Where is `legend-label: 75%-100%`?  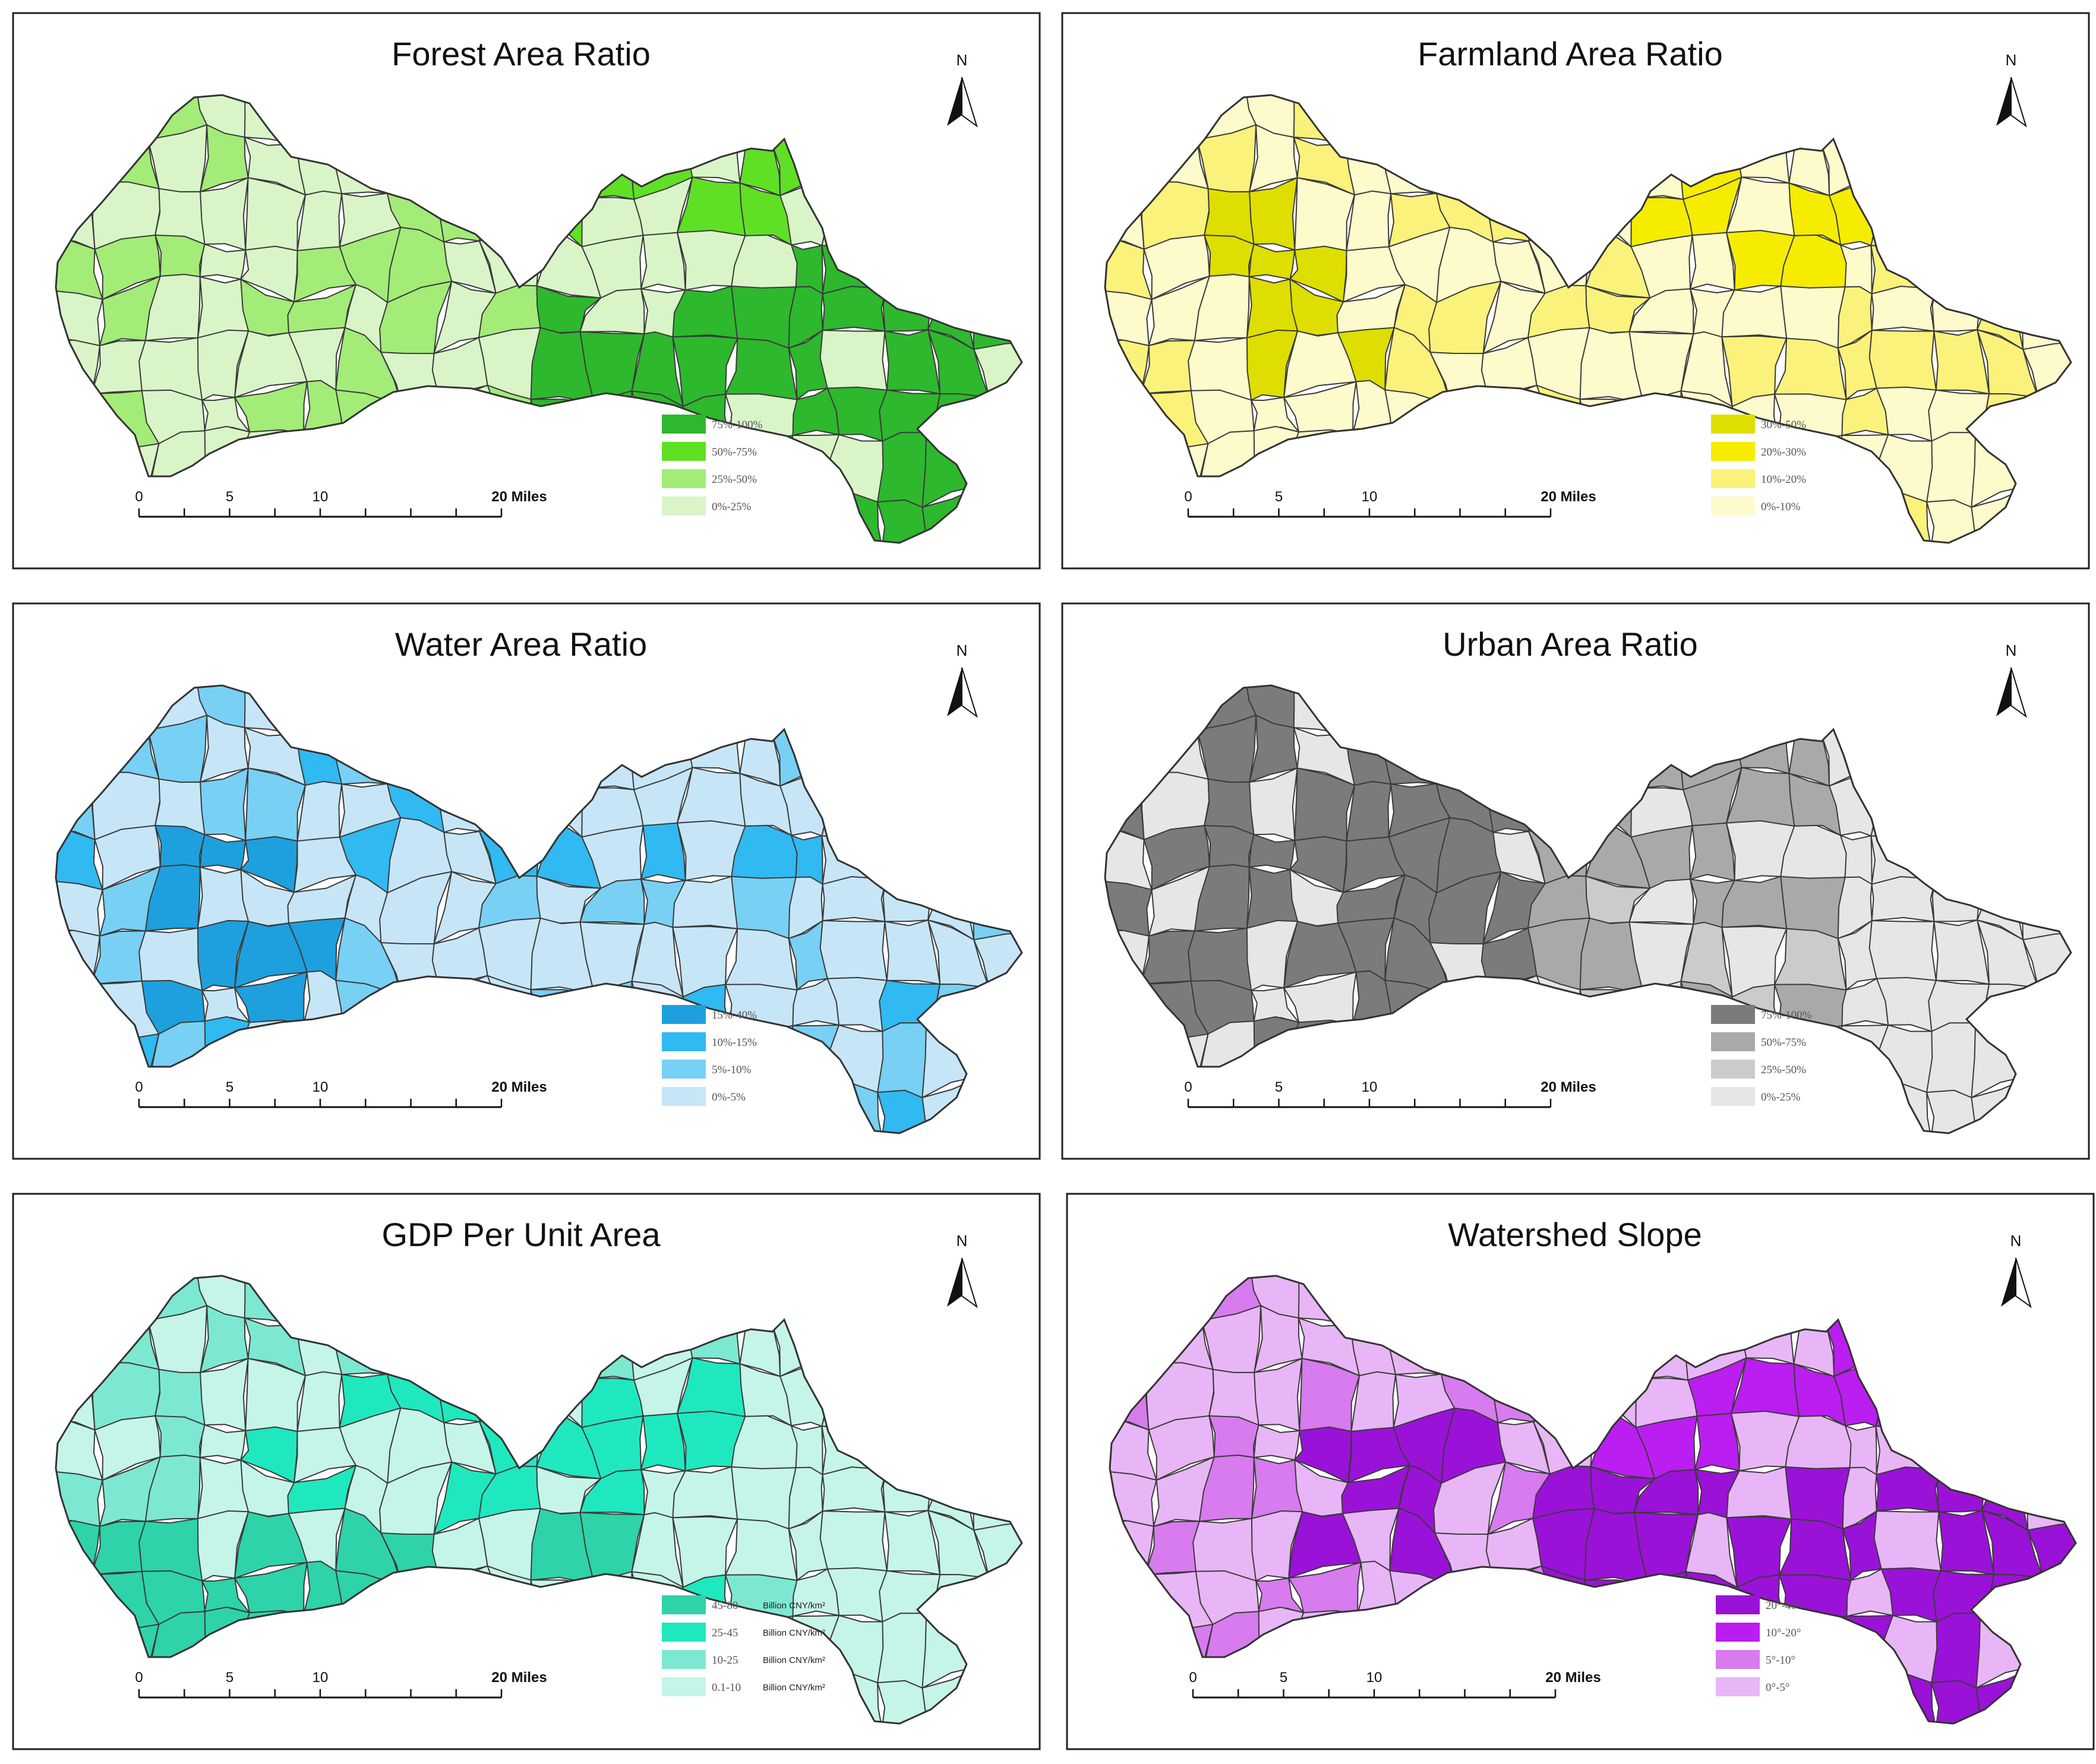 legend-label: 75%-100% is located at coordinates (1786, 1016).